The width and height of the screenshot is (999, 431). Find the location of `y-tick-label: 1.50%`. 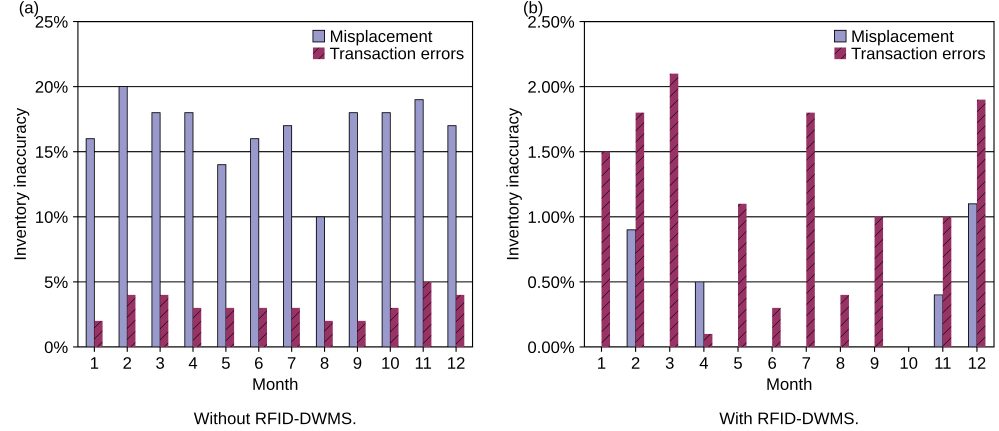

y-tick-label: 1.50% is located at coordinates (551, 152).